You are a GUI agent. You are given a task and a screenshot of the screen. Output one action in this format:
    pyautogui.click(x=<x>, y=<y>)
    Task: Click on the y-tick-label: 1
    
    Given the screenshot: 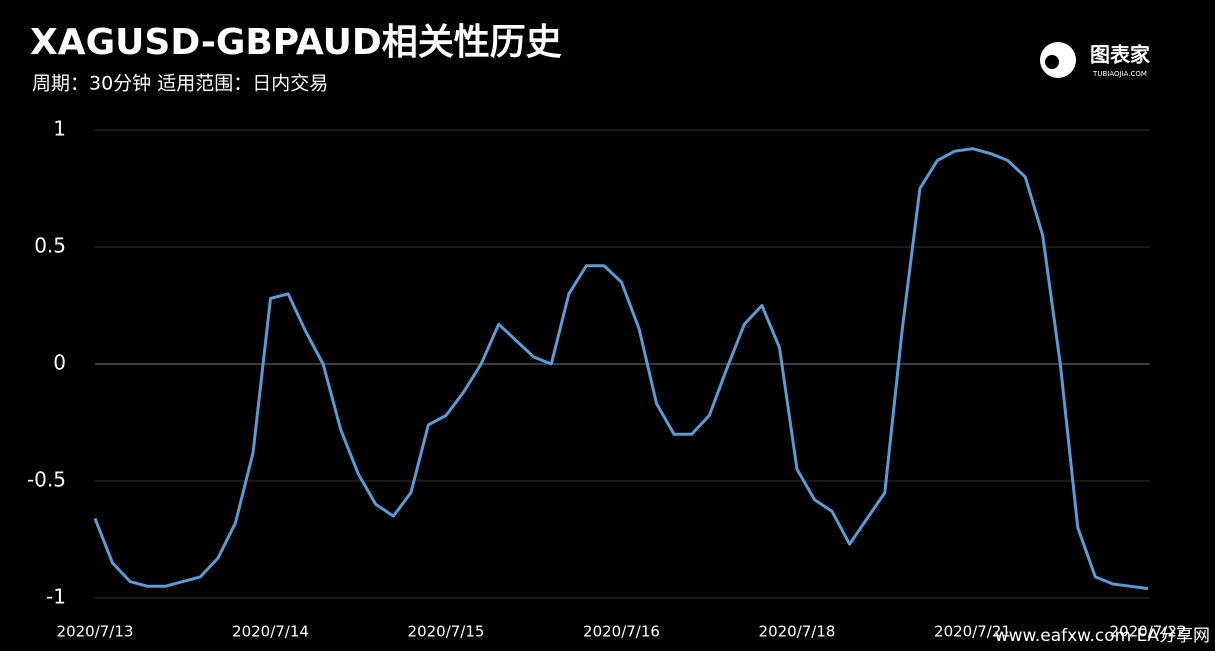 What is the action you would take?
    pyautogui.click(x=59, y=129)
    